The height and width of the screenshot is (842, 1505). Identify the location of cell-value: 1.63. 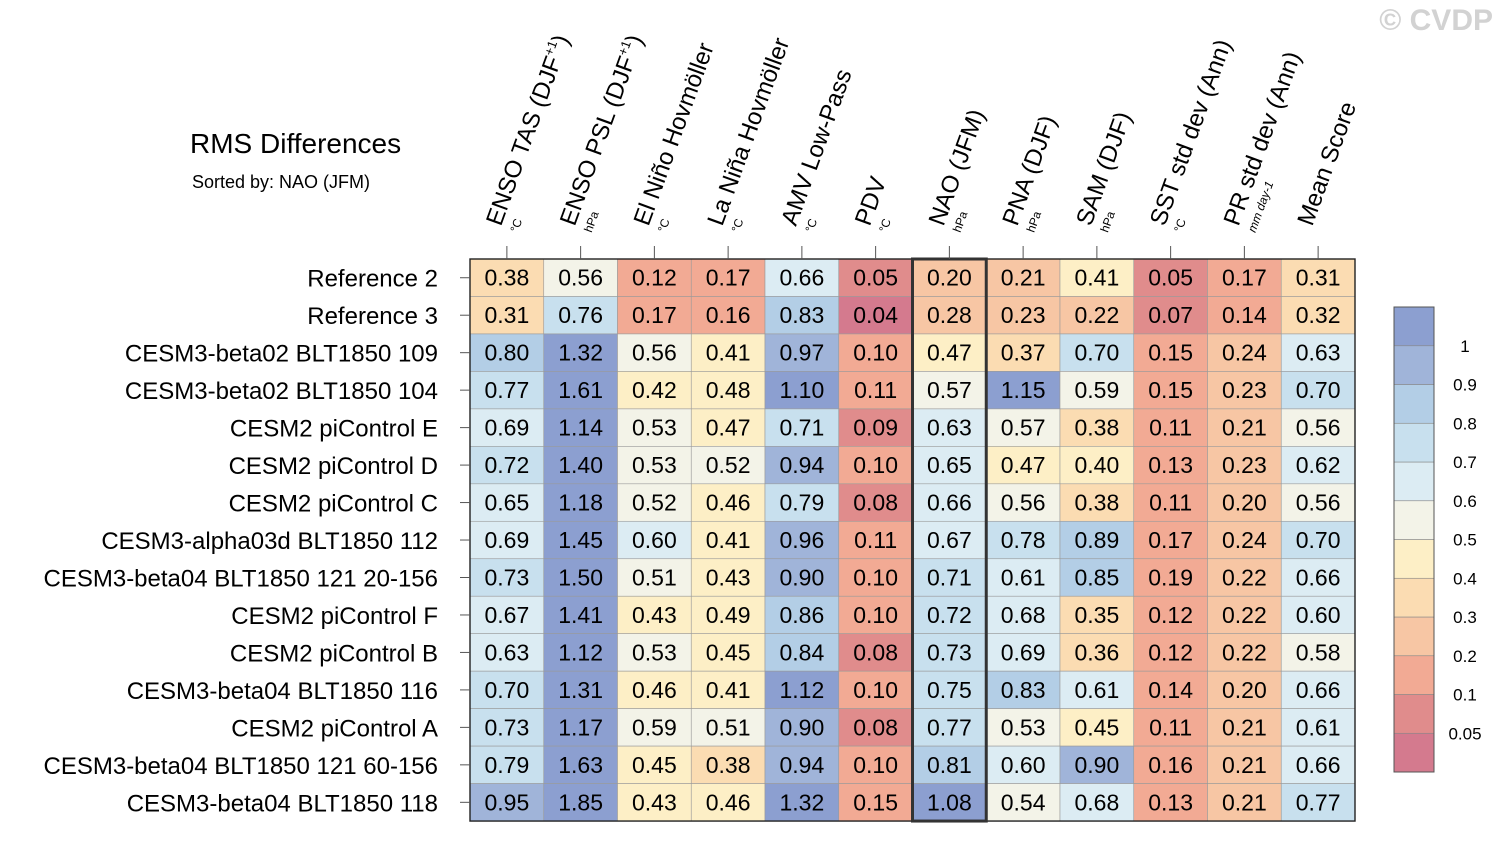
(580, 765).